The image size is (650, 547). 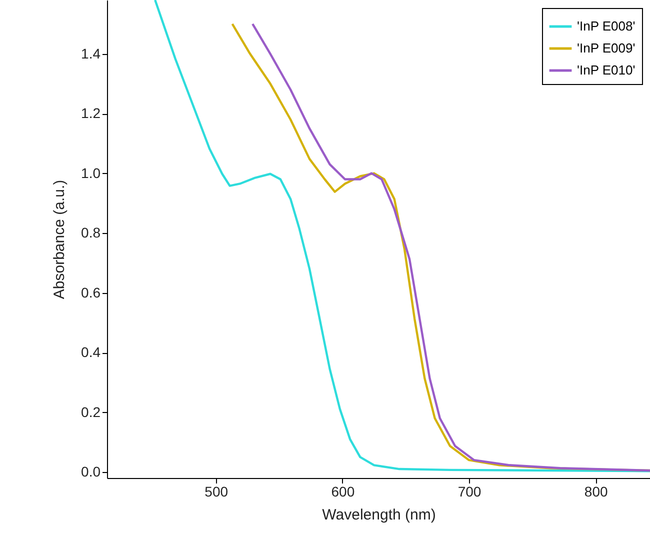 I want to click on y-tick-label: 0.8, so click(x=91, y=232).